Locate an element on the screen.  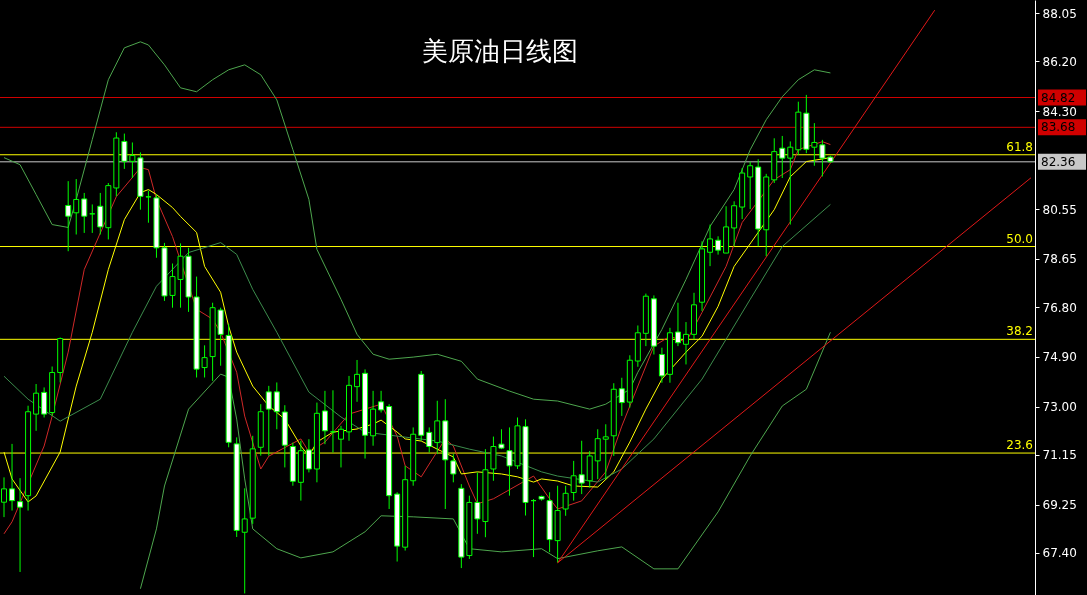
y-tick-label: 73.00 is located at coordinates (1059, 407).